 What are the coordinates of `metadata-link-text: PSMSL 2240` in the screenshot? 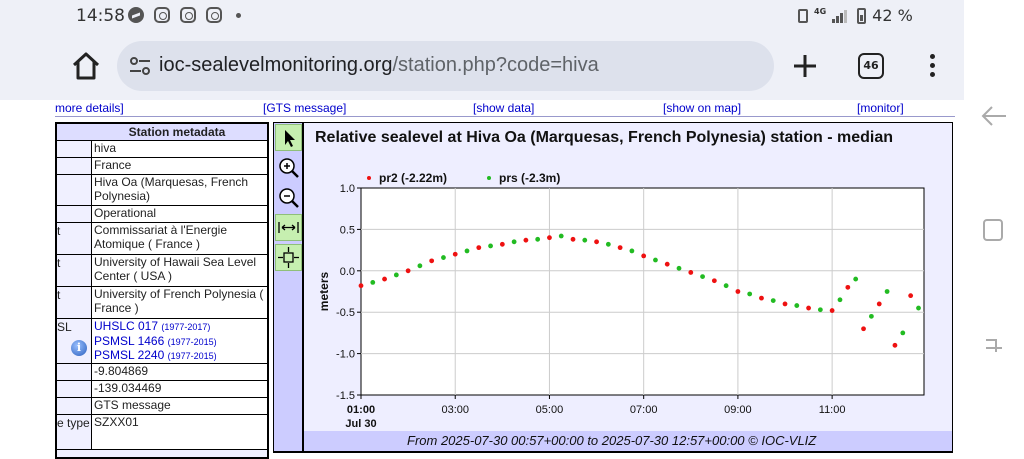 It's located at (129, 355).